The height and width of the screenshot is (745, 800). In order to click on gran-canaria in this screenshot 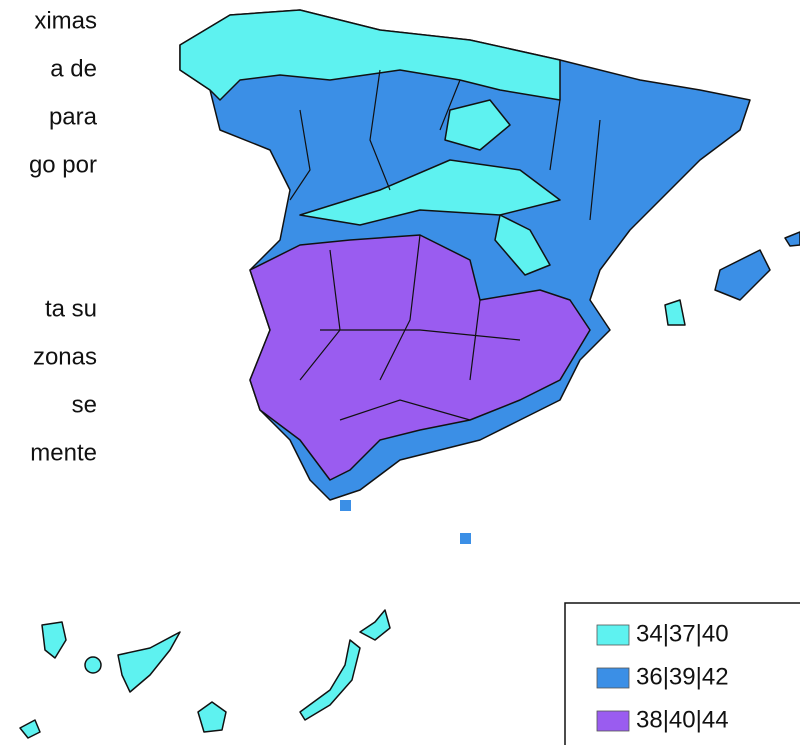, I will do `click(212, 717)`.